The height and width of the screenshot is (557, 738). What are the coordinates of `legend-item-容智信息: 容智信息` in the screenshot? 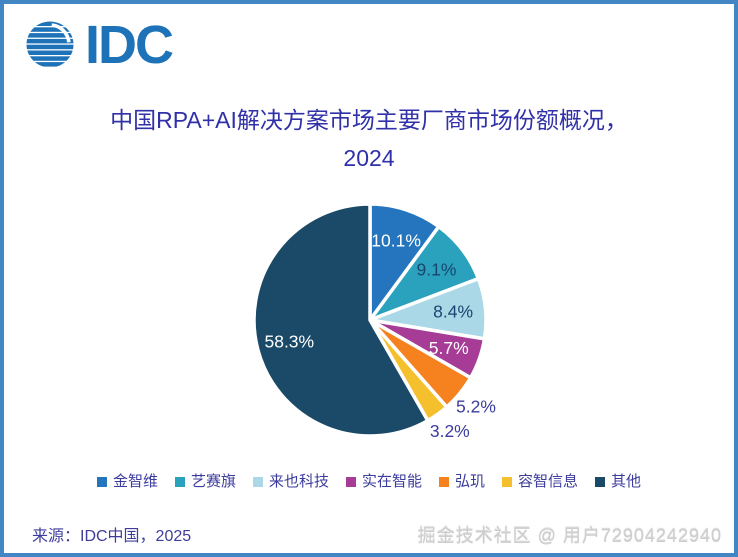 It's located at (540, 481).